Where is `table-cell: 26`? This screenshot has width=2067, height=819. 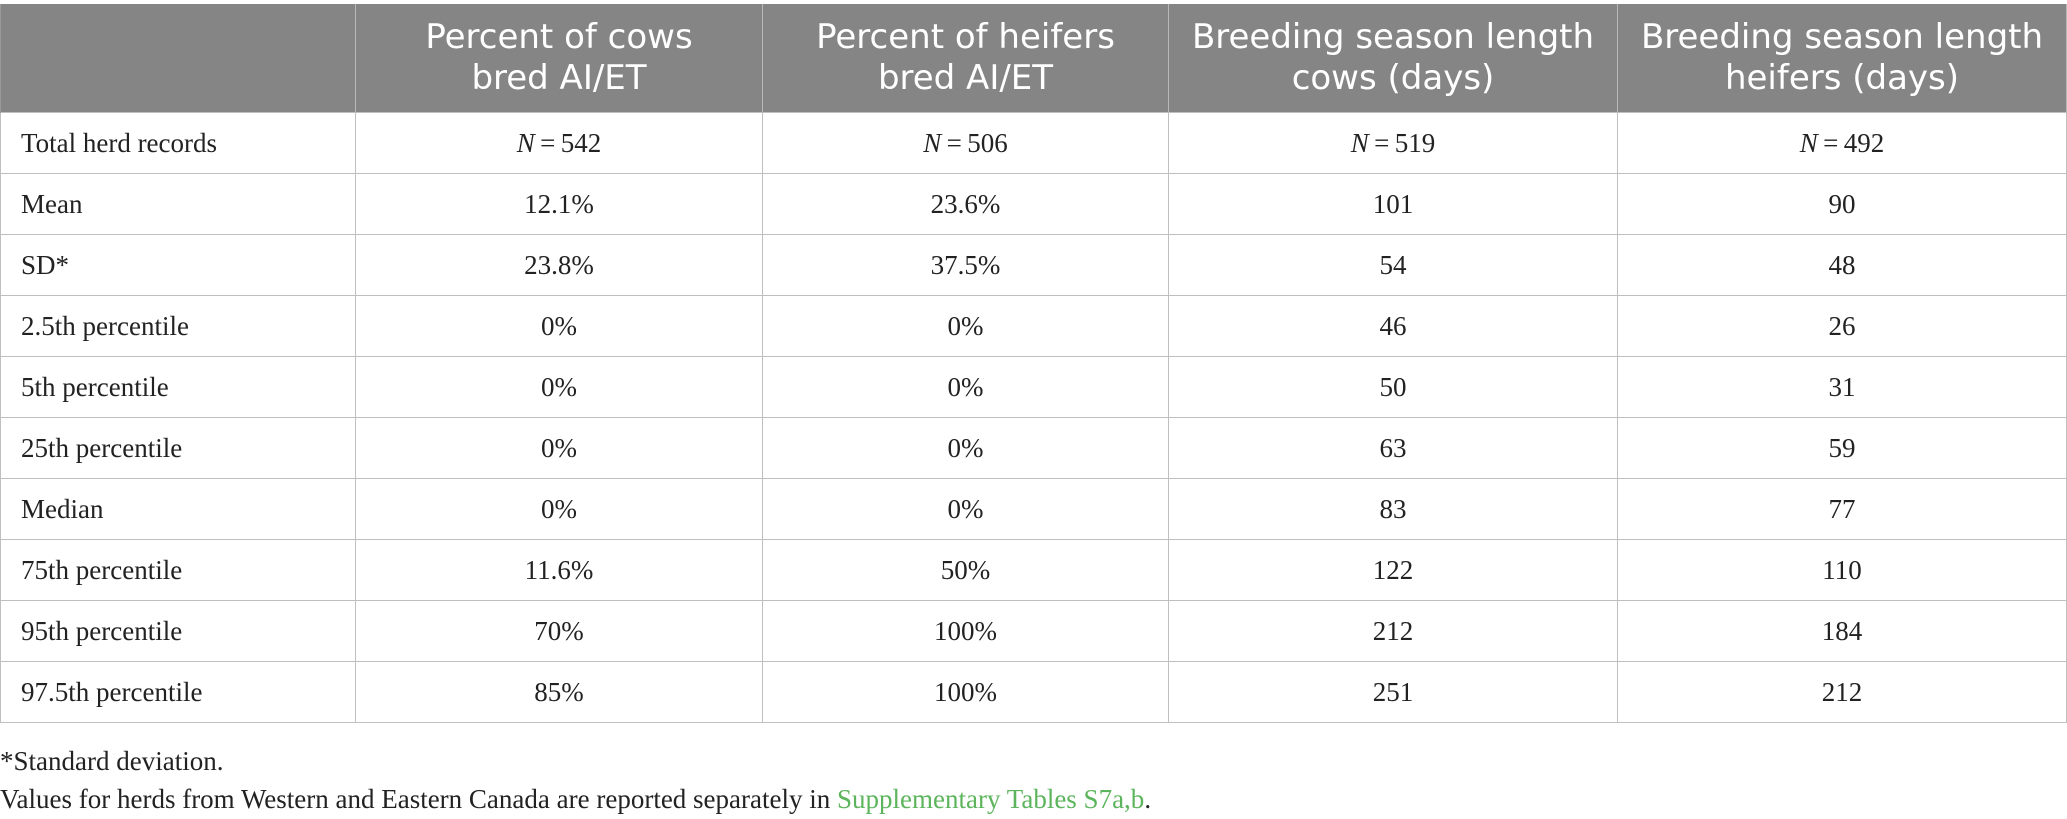 table-cell: 26 is located at coordinates (1842, 326).